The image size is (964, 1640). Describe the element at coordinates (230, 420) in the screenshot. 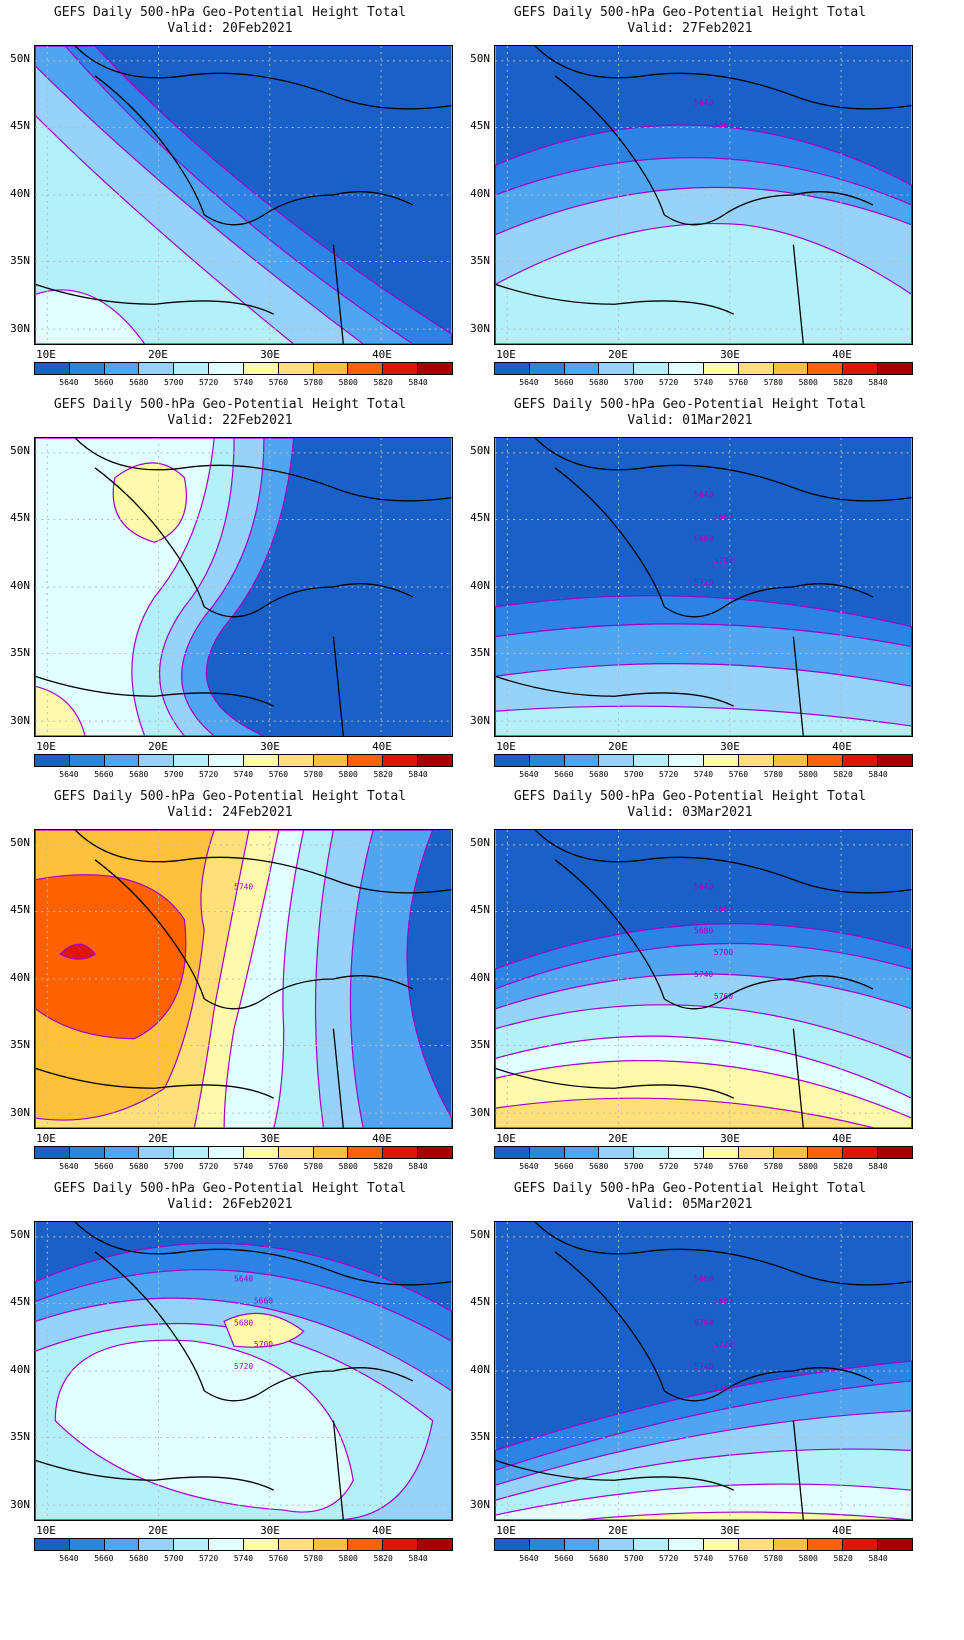

I see `panel-valid-date: Valid: 22Feb2021` at that location.